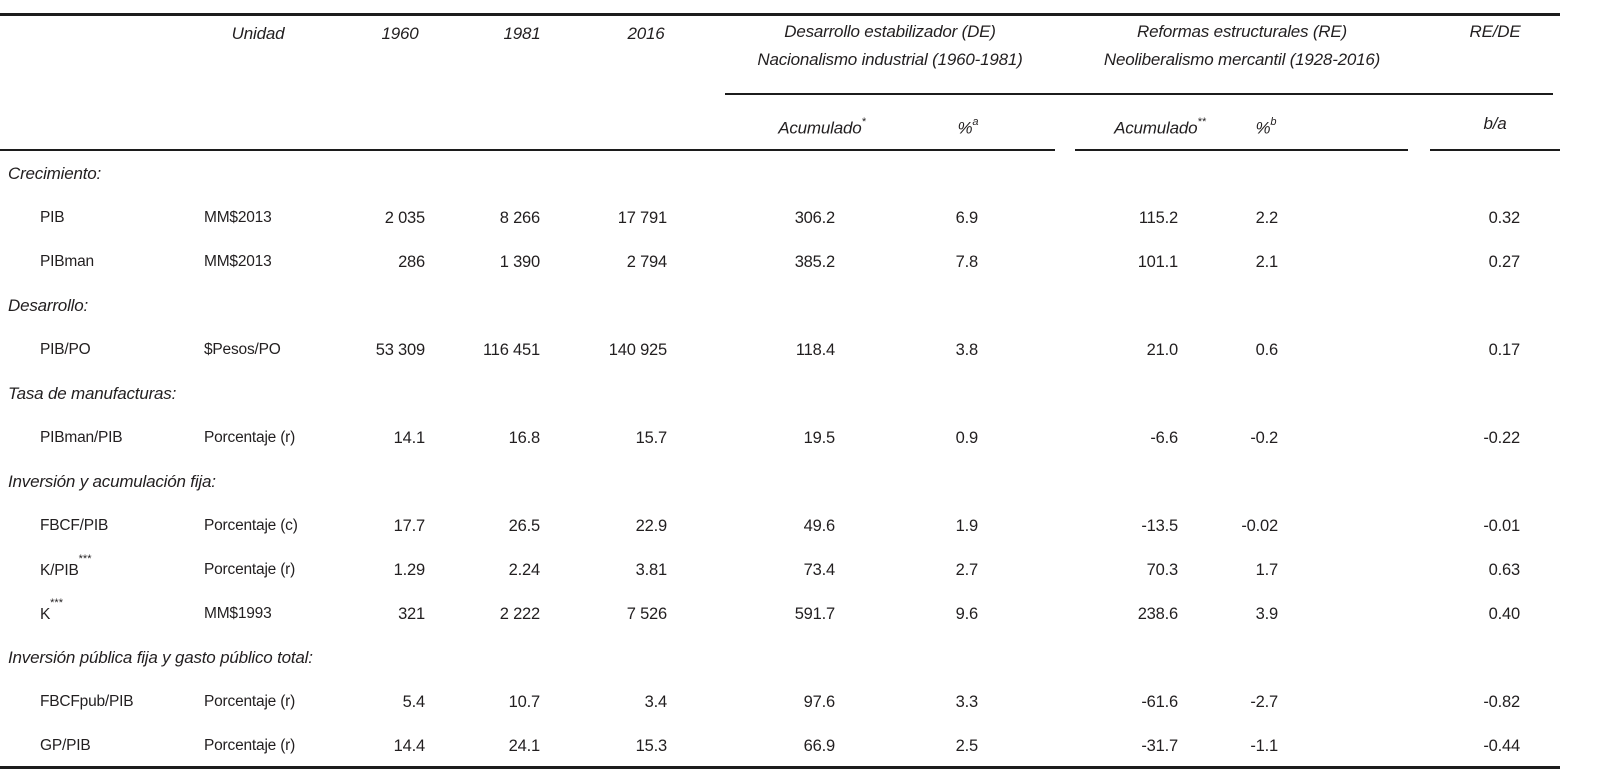 This screenshot has width=1616, height=779. What do you see at coordinates (1504, 261) in the screenshot?
I see `ratio-cell: 0.27` at bounding box center [1504, 261].